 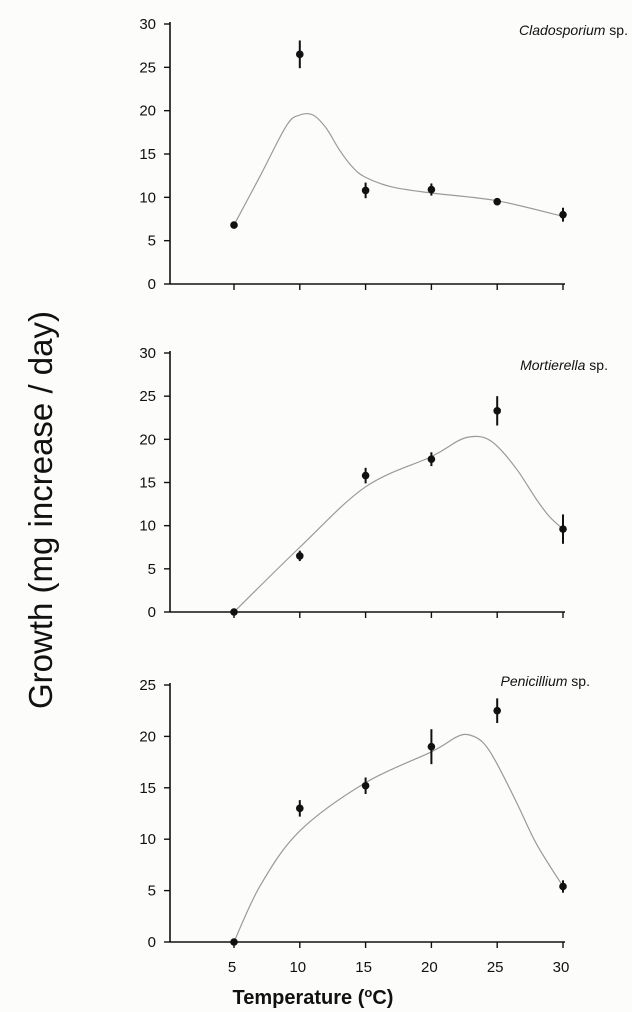 What do you see at coordinates (534, 681) in the screenshot?
I see `panel-title-genus: Penicillium` at bounding box center [534, 681].